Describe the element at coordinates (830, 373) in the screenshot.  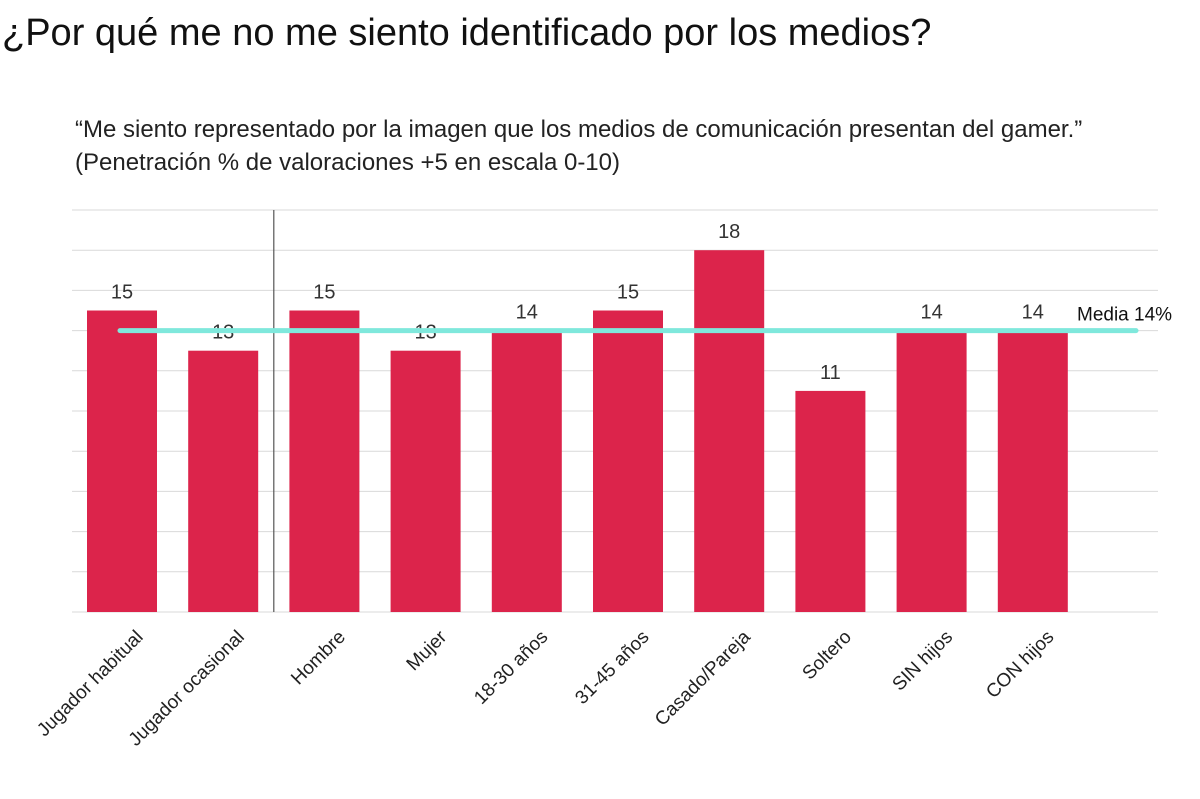
I see `bar-value-label: 11` at that location.